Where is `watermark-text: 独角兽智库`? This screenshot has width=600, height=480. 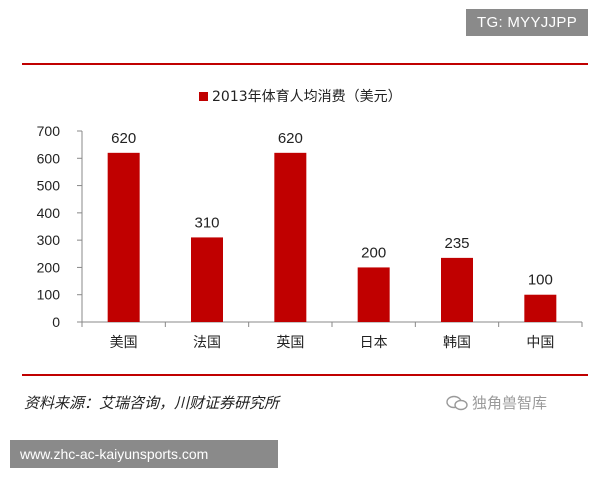
watermark-text: 独角兽智库 is located at coordinates (510, 403).